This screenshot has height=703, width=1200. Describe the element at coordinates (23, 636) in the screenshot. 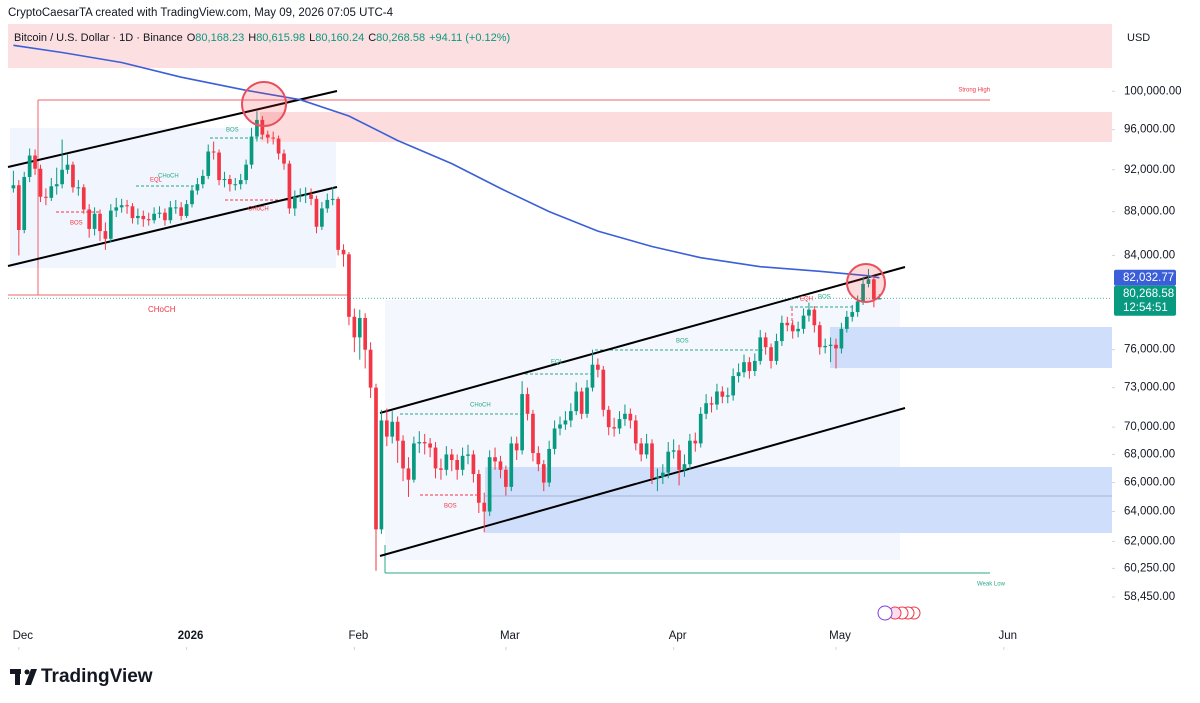

I see `x-tick-label: Dec` at that location.